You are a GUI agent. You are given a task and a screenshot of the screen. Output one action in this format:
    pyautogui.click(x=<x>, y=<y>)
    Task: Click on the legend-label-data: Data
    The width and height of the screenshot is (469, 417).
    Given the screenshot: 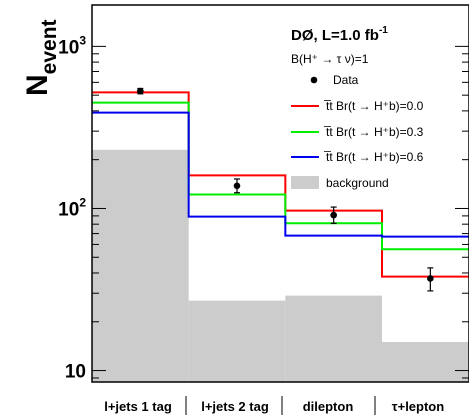 What is the action you would take?
    pyautogui.click(x=346, y=80)
    